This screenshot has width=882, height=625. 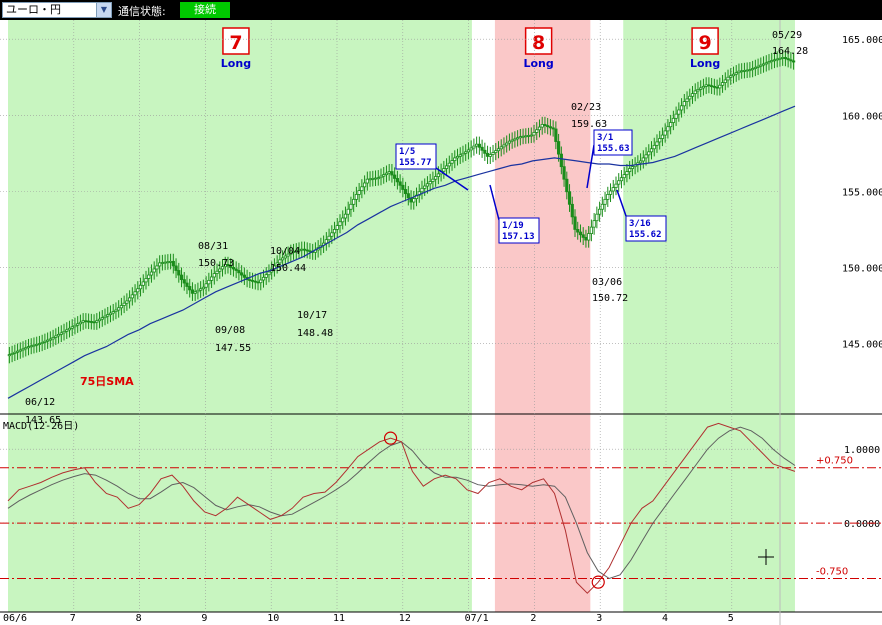 I want to click on callout-date: 1/5, so click(x=407, y=152).